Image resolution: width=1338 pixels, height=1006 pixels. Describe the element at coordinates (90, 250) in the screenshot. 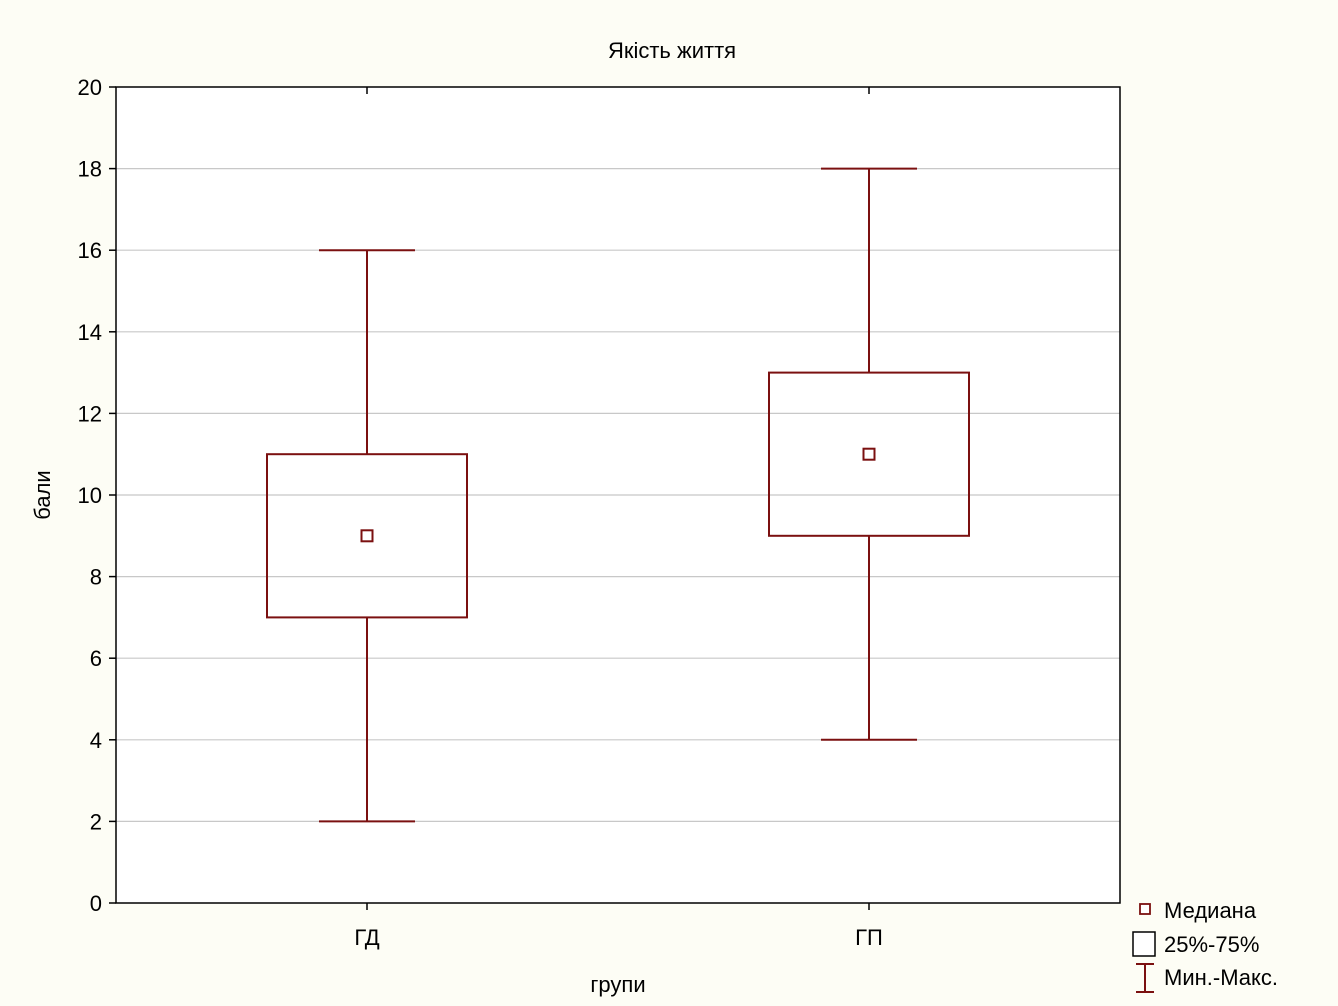

I see `y-tick-label: 16` at that location.